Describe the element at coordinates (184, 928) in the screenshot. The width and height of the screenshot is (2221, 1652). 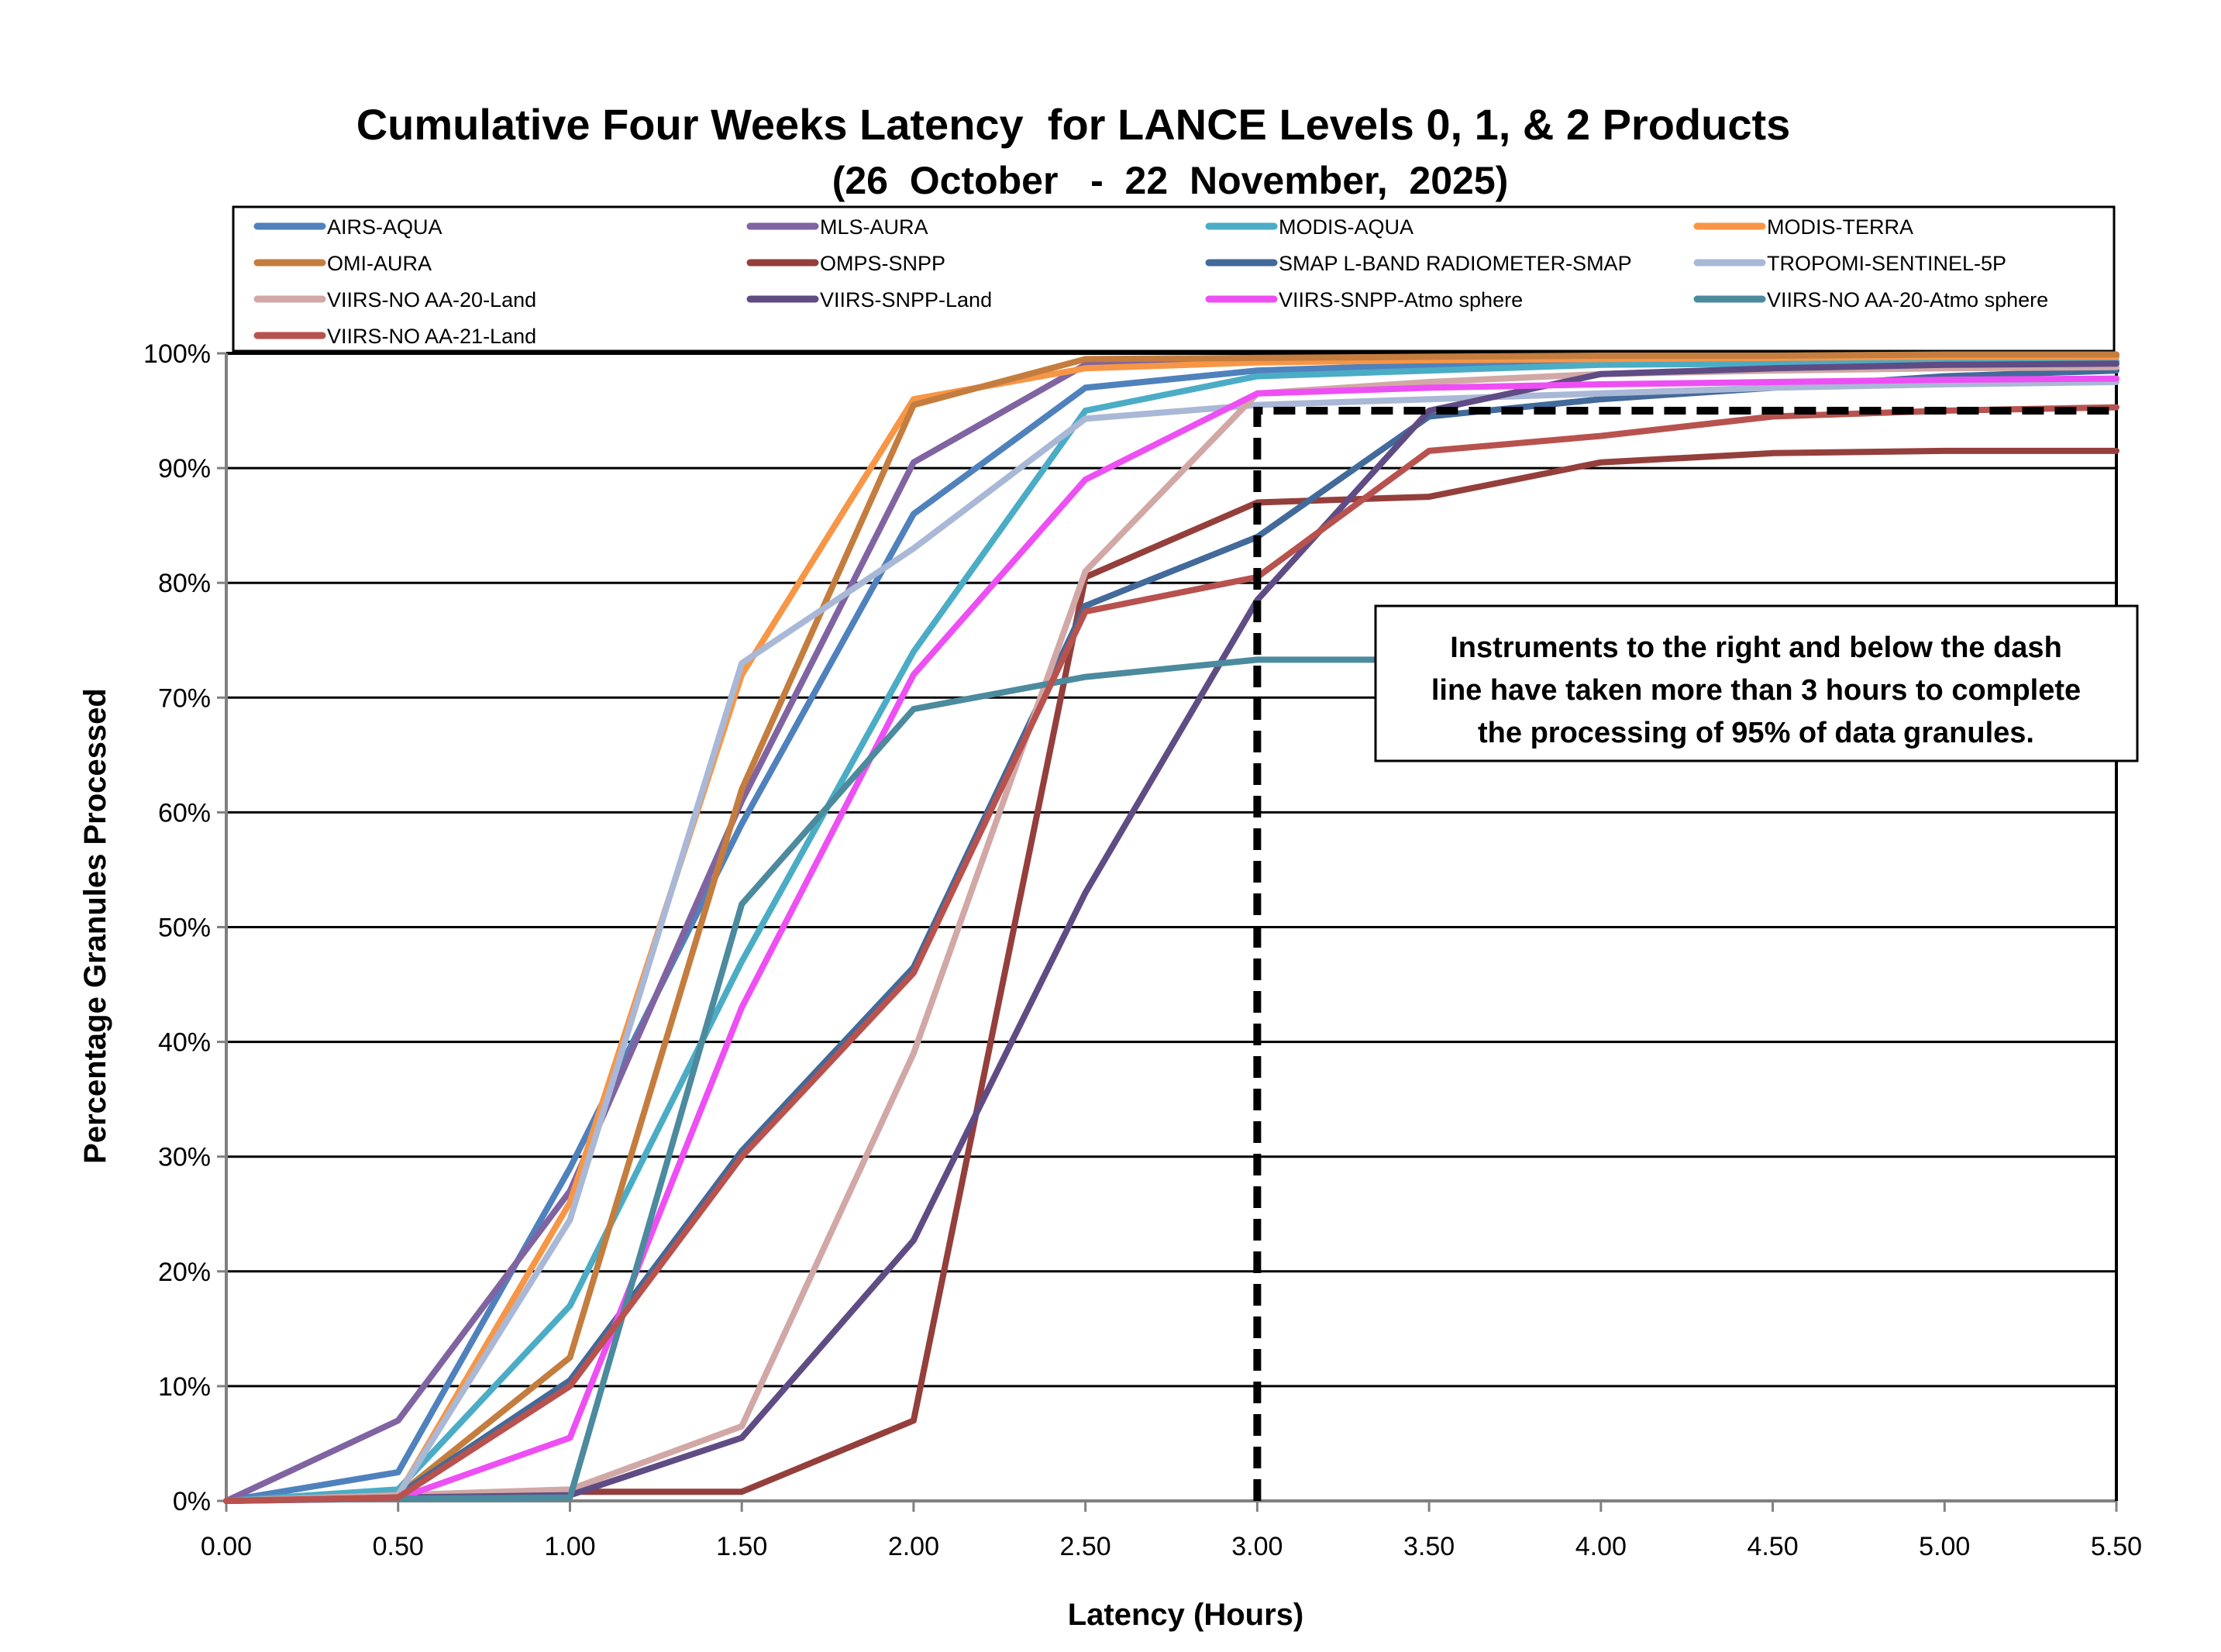
I see `y-tick-label: 50%` at that location.